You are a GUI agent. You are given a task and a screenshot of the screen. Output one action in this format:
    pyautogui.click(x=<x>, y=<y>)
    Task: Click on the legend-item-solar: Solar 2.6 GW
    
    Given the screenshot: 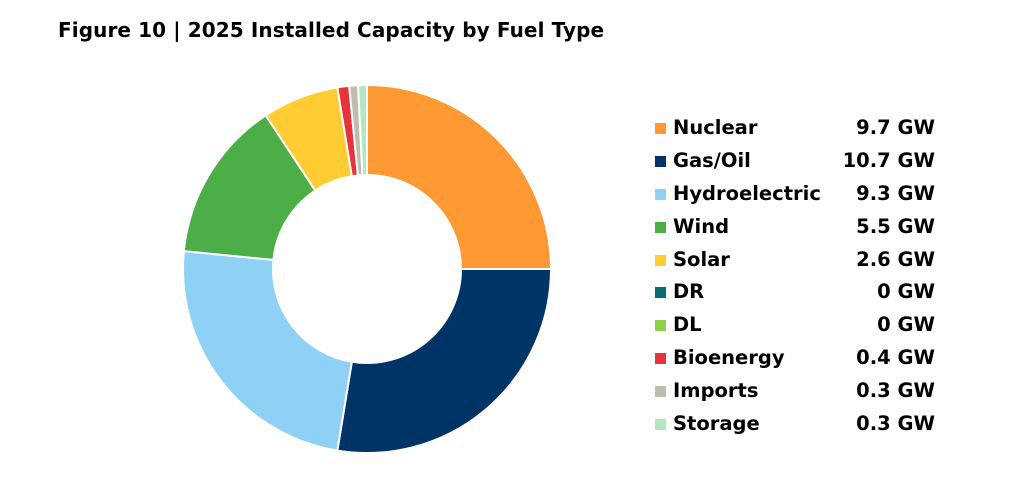 What is the action you would take?
    pyautogui.click(x=805, y=262)
    